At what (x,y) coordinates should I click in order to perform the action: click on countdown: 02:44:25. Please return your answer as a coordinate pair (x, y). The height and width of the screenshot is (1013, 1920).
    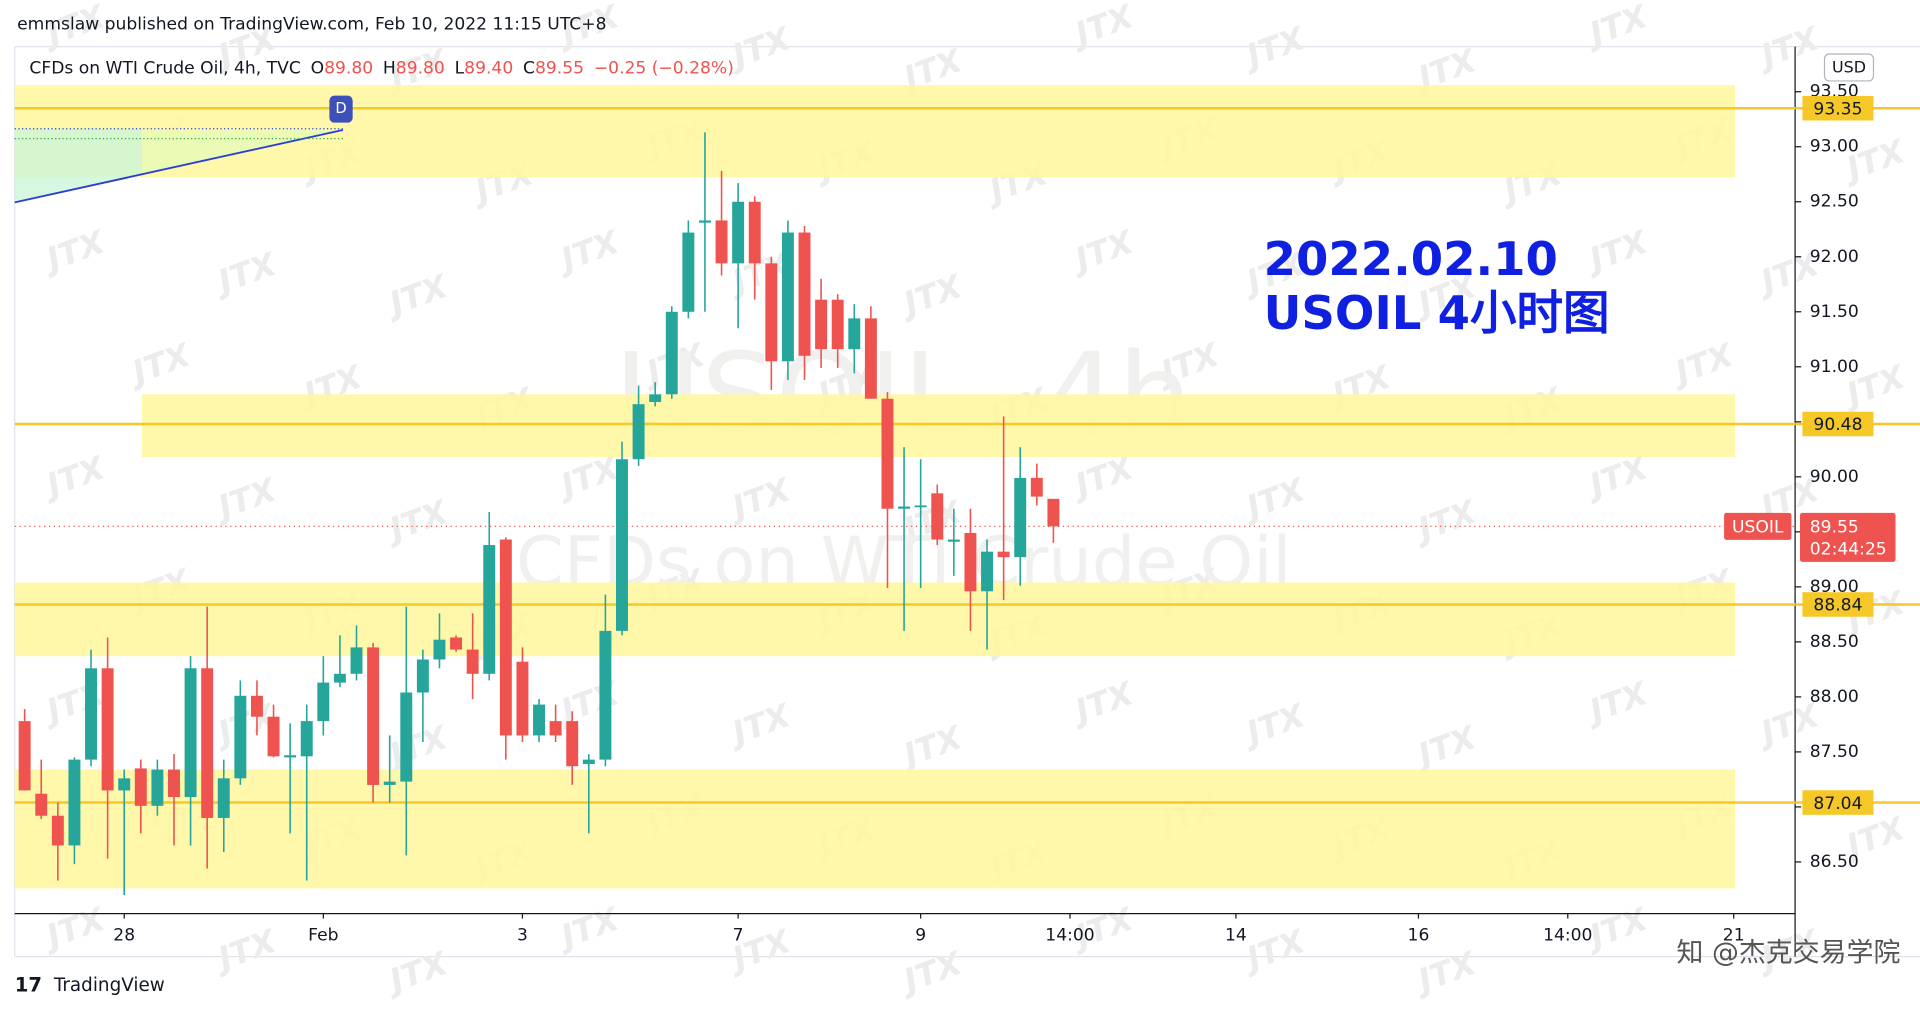
    Looking at the image, I should click on (1848, 550).